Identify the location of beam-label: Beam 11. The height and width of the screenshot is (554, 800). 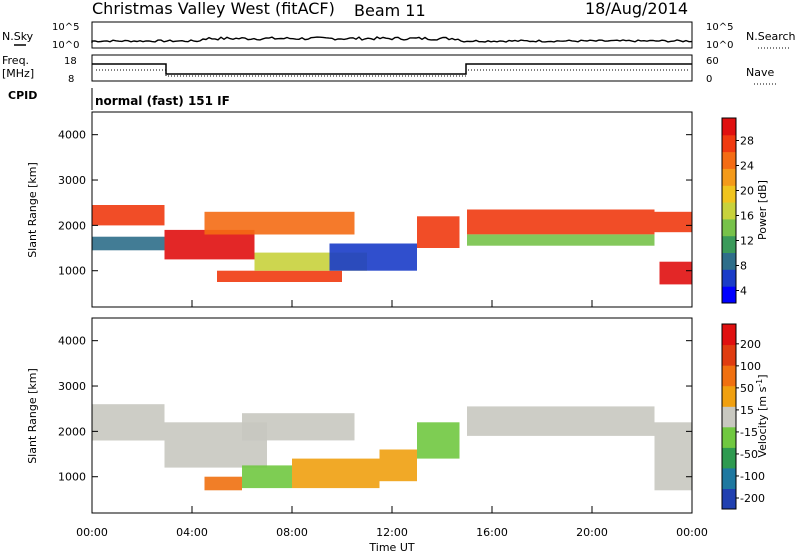
(390, 10).